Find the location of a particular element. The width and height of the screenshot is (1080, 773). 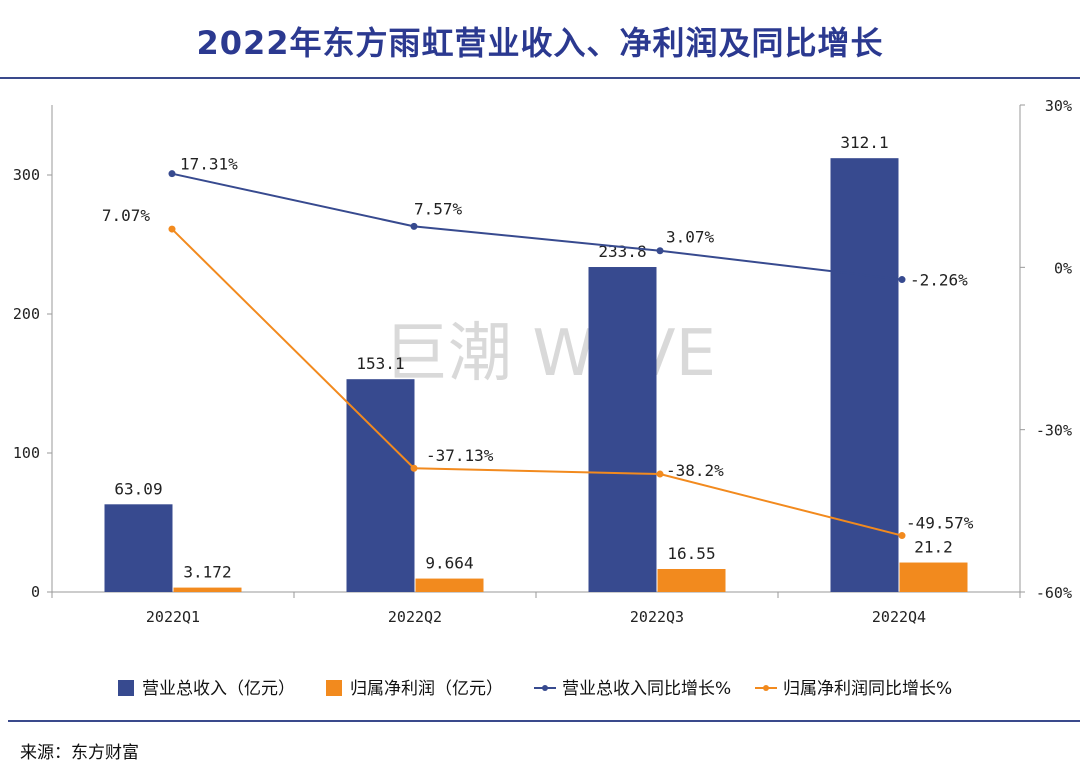

line-data-label: -38.2% is located at coordinates (695, 470).